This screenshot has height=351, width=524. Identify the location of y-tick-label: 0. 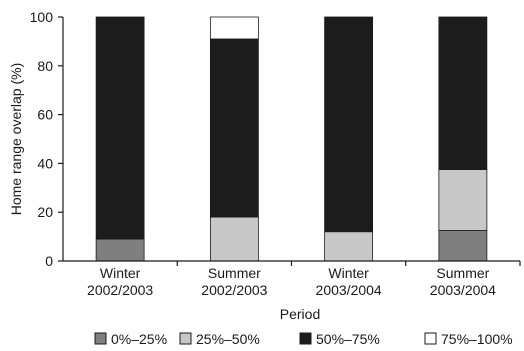
(49, 261).